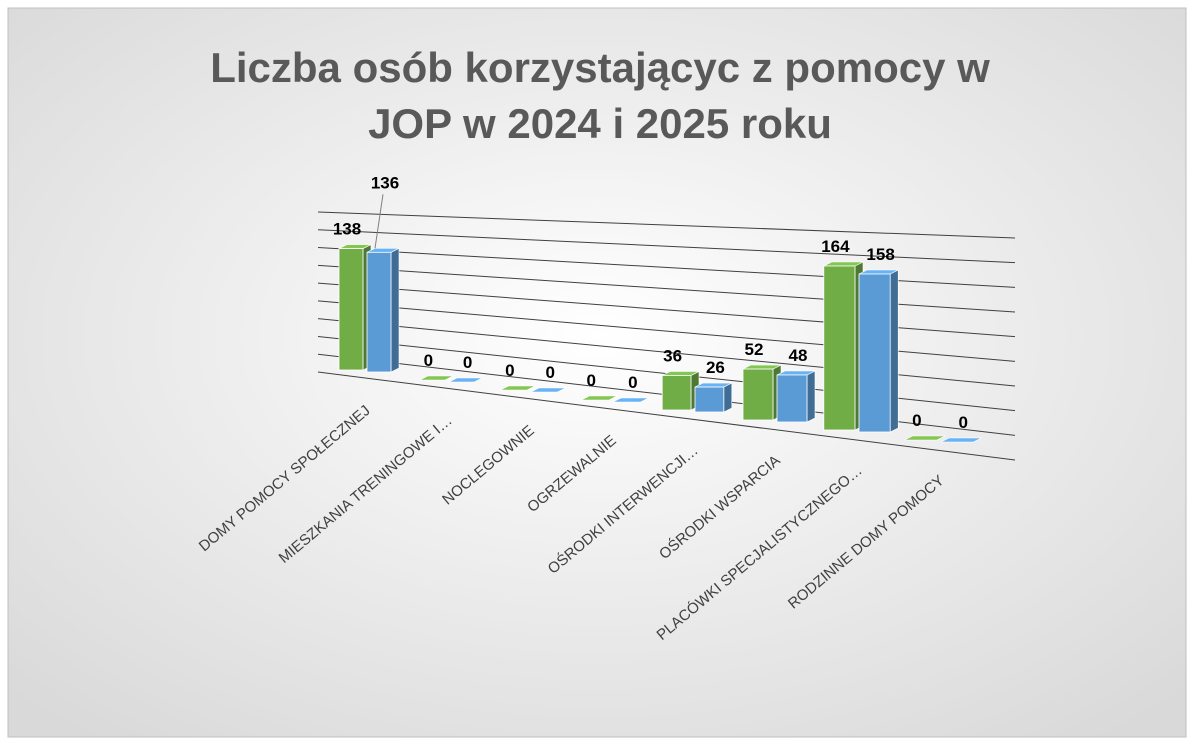  I want to click on value-label: 36, so click(672, 355).